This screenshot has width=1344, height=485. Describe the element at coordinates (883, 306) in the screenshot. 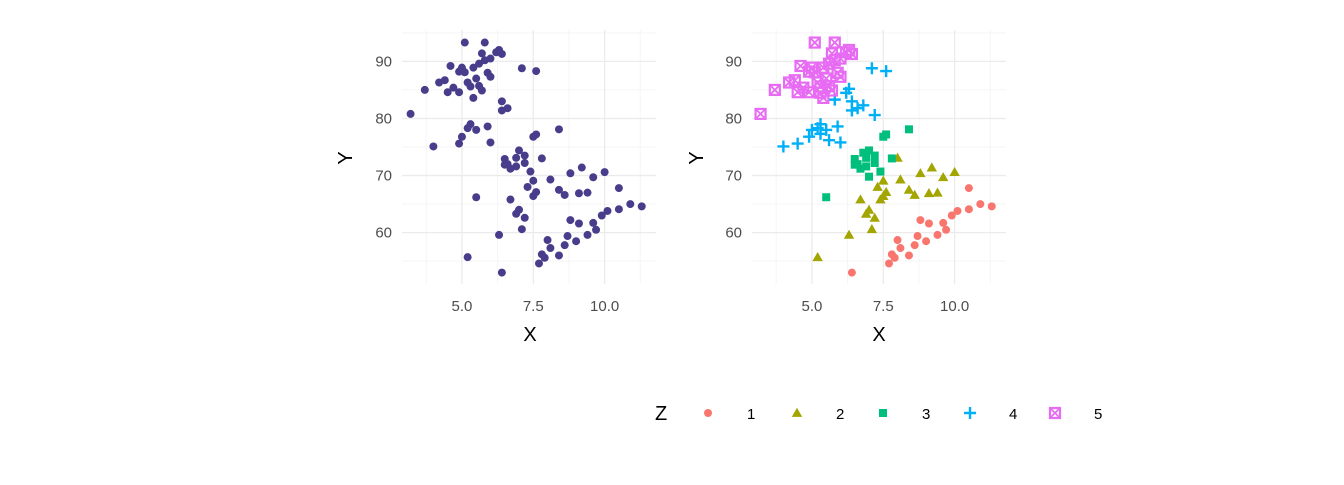

I see `panel-right-x-tick-label: 7.5` at that location.